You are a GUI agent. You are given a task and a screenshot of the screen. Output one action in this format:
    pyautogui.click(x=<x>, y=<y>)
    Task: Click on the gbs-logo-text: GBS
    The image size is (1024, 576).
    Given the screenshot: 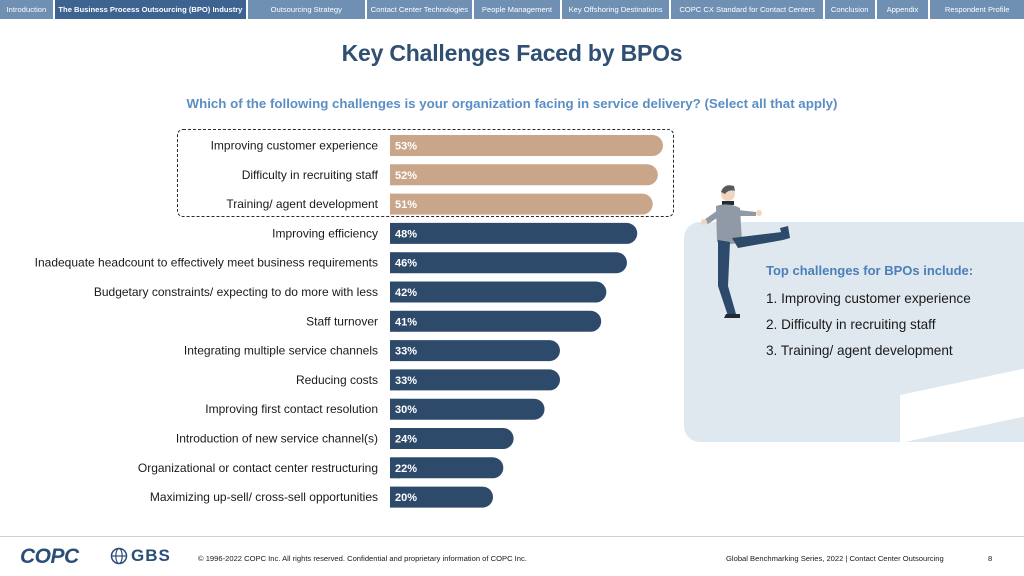 What is the action you would take?
    pyautogui.click(x=151, y=555)
    